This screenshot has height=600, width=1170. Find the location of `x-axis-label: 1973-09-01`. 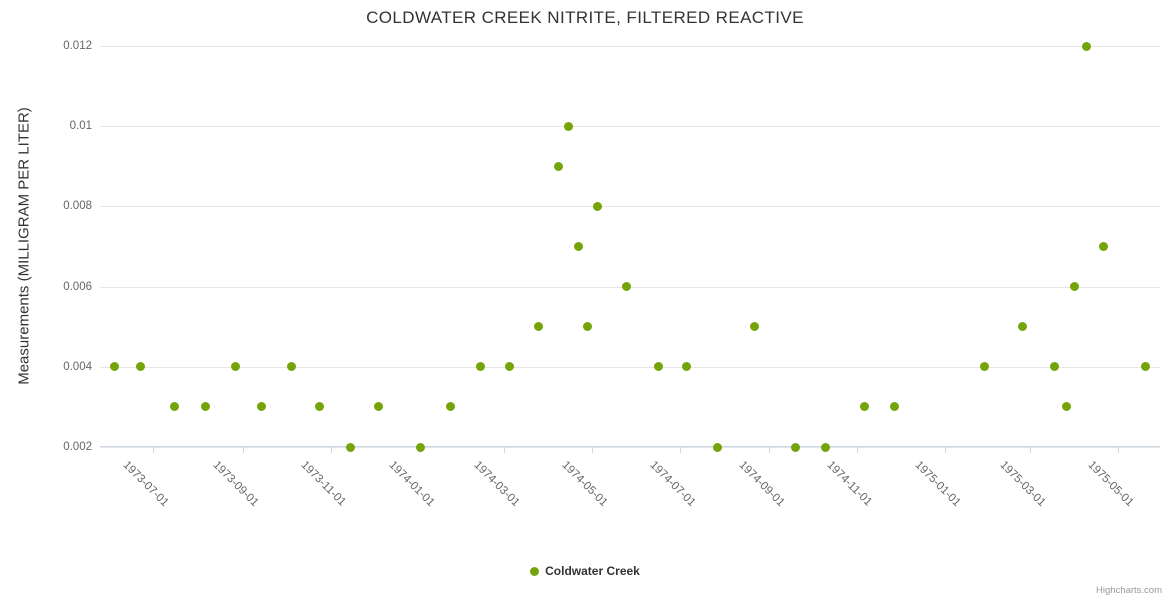

x-axis-label: 1973-09-01 is located at coordinates (235, 484).